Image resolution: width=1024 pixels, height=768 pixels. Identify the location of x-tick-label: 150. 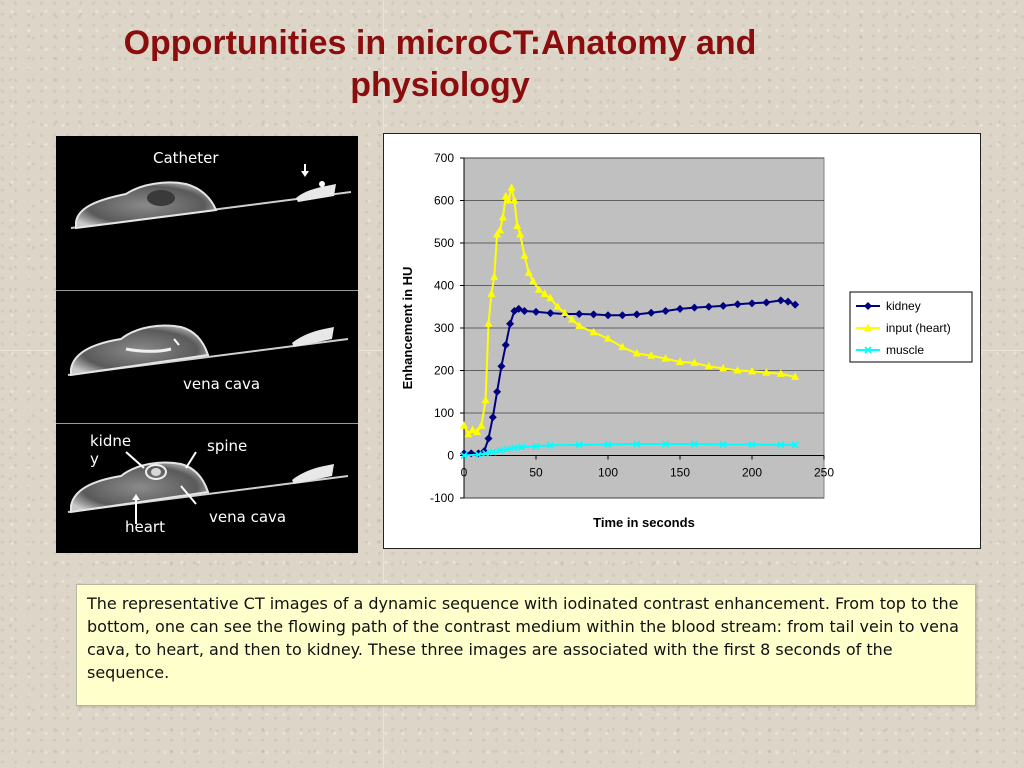
(680, 473).